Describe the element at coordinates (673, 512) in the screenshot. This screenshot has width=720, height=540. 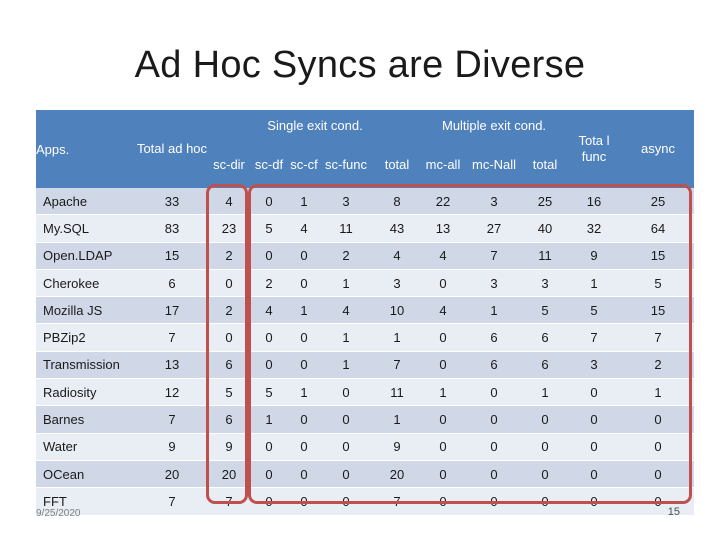
I see `page-number: 15` at that location.